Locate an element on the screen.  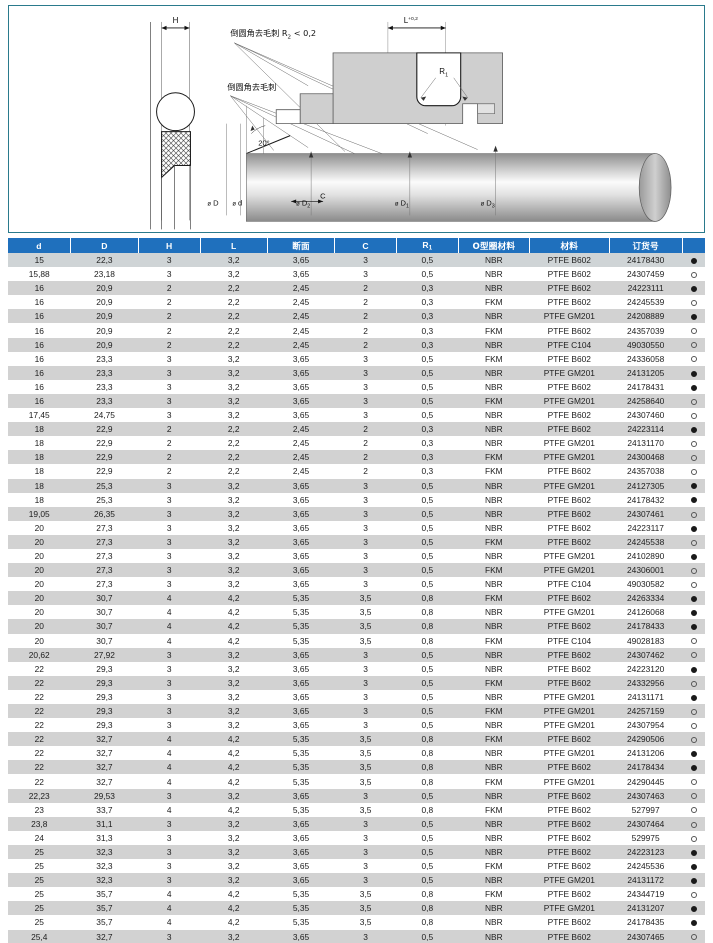
table-row: 20 27,3 3 3,2 3,65 3 0,5 NBR PTFE C104 49030582 is located at coordinates (356, 584).